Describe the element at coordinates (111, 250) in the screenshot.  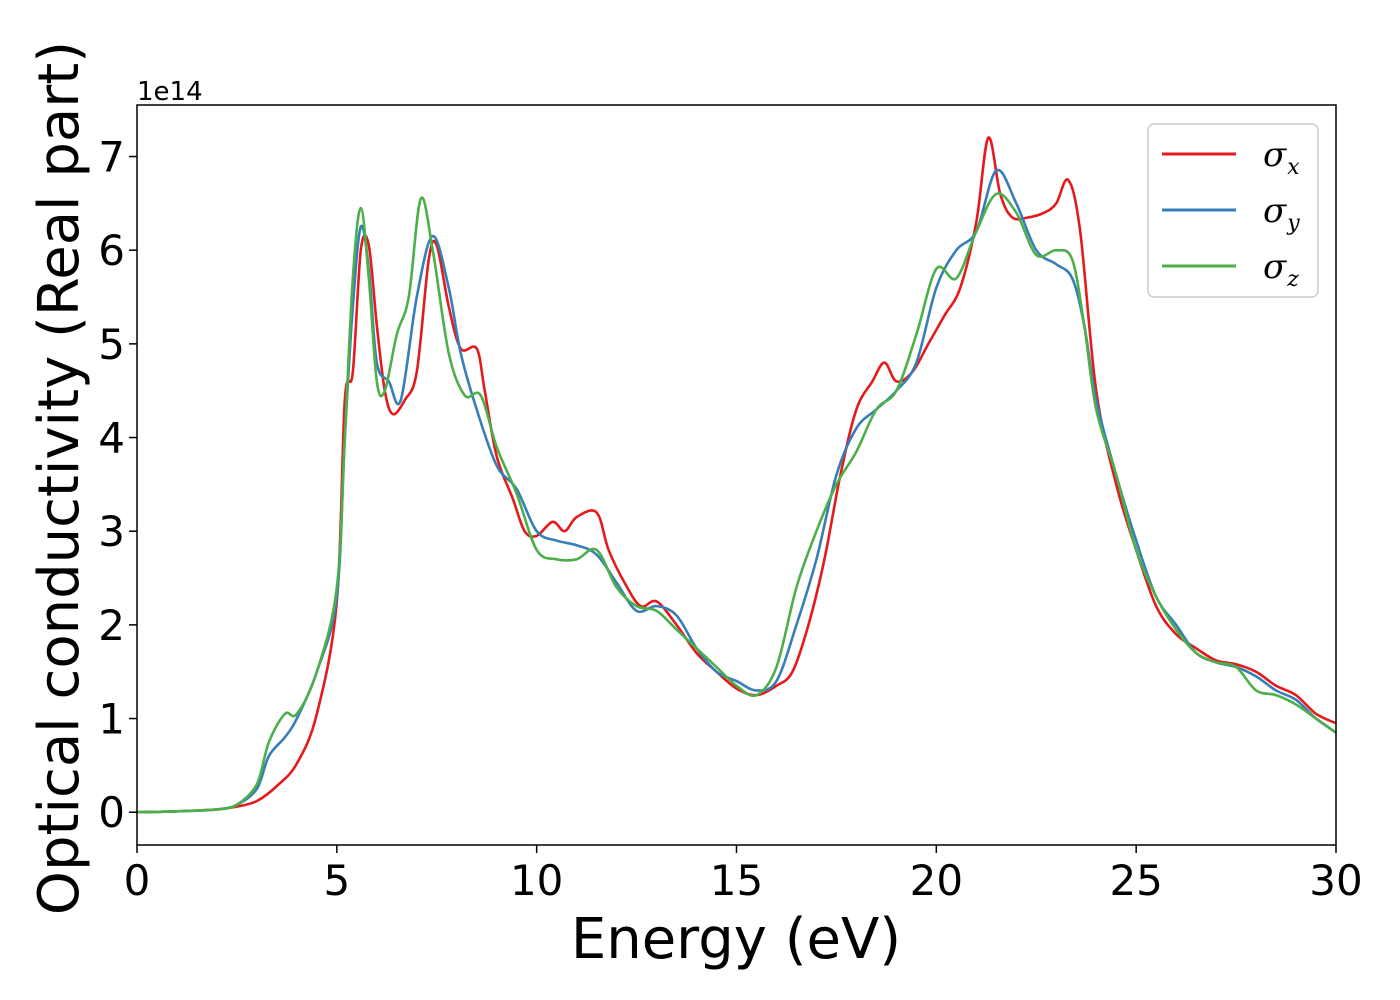
I see `y-tick-label: 6` at that location.